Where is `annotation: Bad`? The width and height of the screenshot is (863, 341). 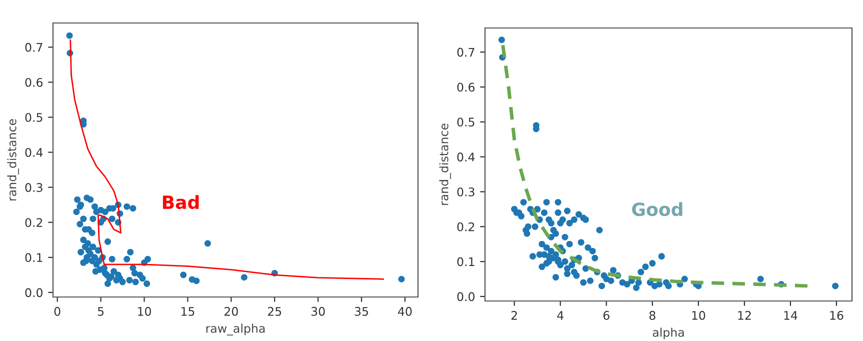
annotation: Bad is located at coordinates (180, 202).